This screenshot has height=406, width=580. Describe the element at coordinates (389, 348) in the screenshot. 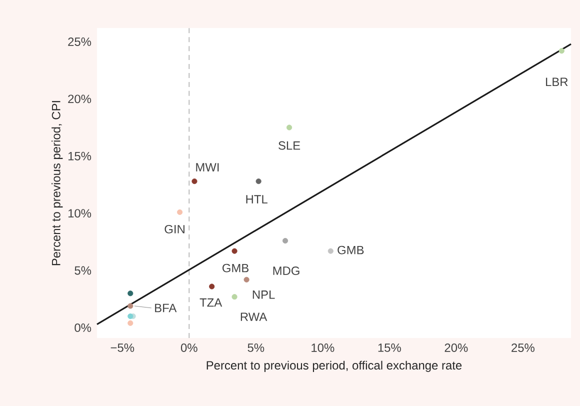

I see `x-tick-label: 15%` at that location.